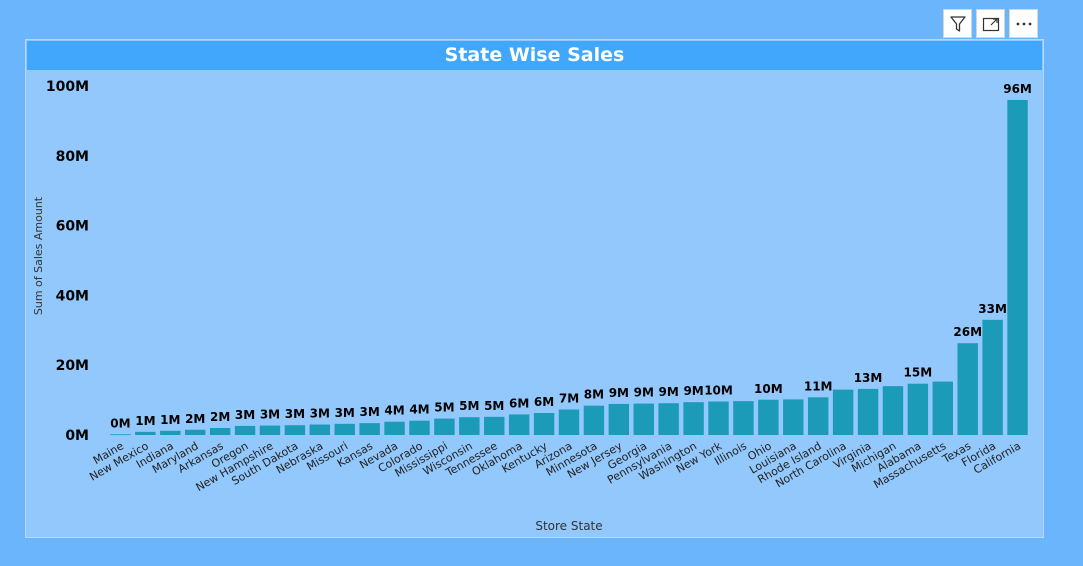  What do you see at coordinates (594, 420) in the screenshot?
I see `bar-minnesota` at bounding box center [594, 420].